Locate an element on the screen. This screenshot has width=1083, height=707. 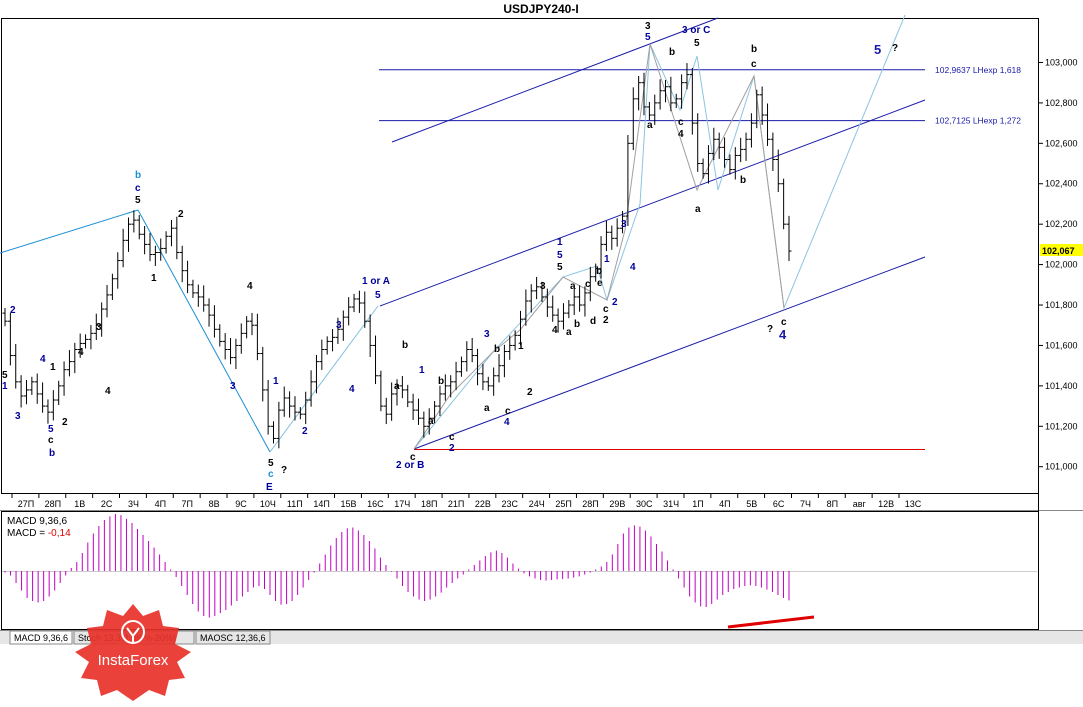
date-tick-label: 30С is located at coordinates (644, 504).